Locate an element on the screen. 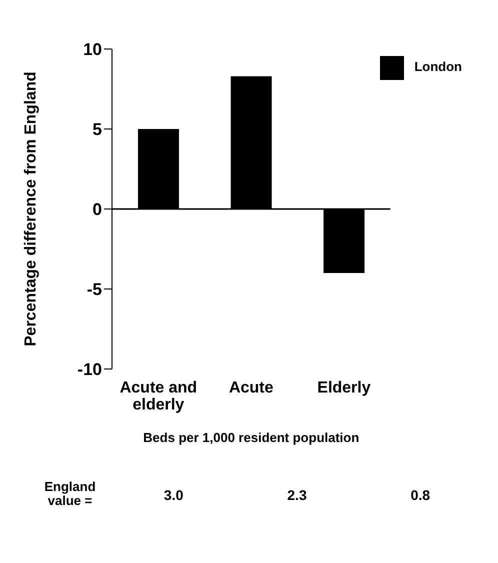  x-tick-label: Elderly is located at coordinates (344, 387).